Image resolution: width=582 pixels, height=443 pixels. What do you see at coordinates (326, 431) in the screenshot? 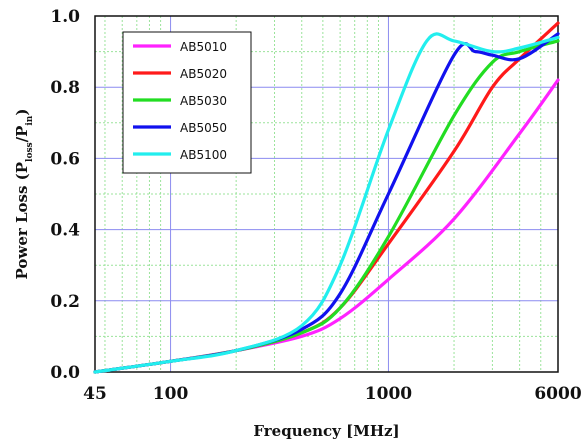
I see `x-axis-title: Frequency [MHz]` at bounding box center [326, 431].